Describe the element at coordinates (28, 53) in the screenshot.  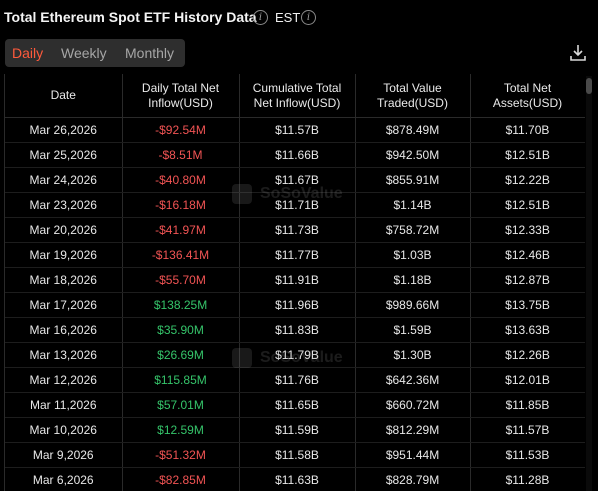
I see `tab-daily: Daily` at that location.